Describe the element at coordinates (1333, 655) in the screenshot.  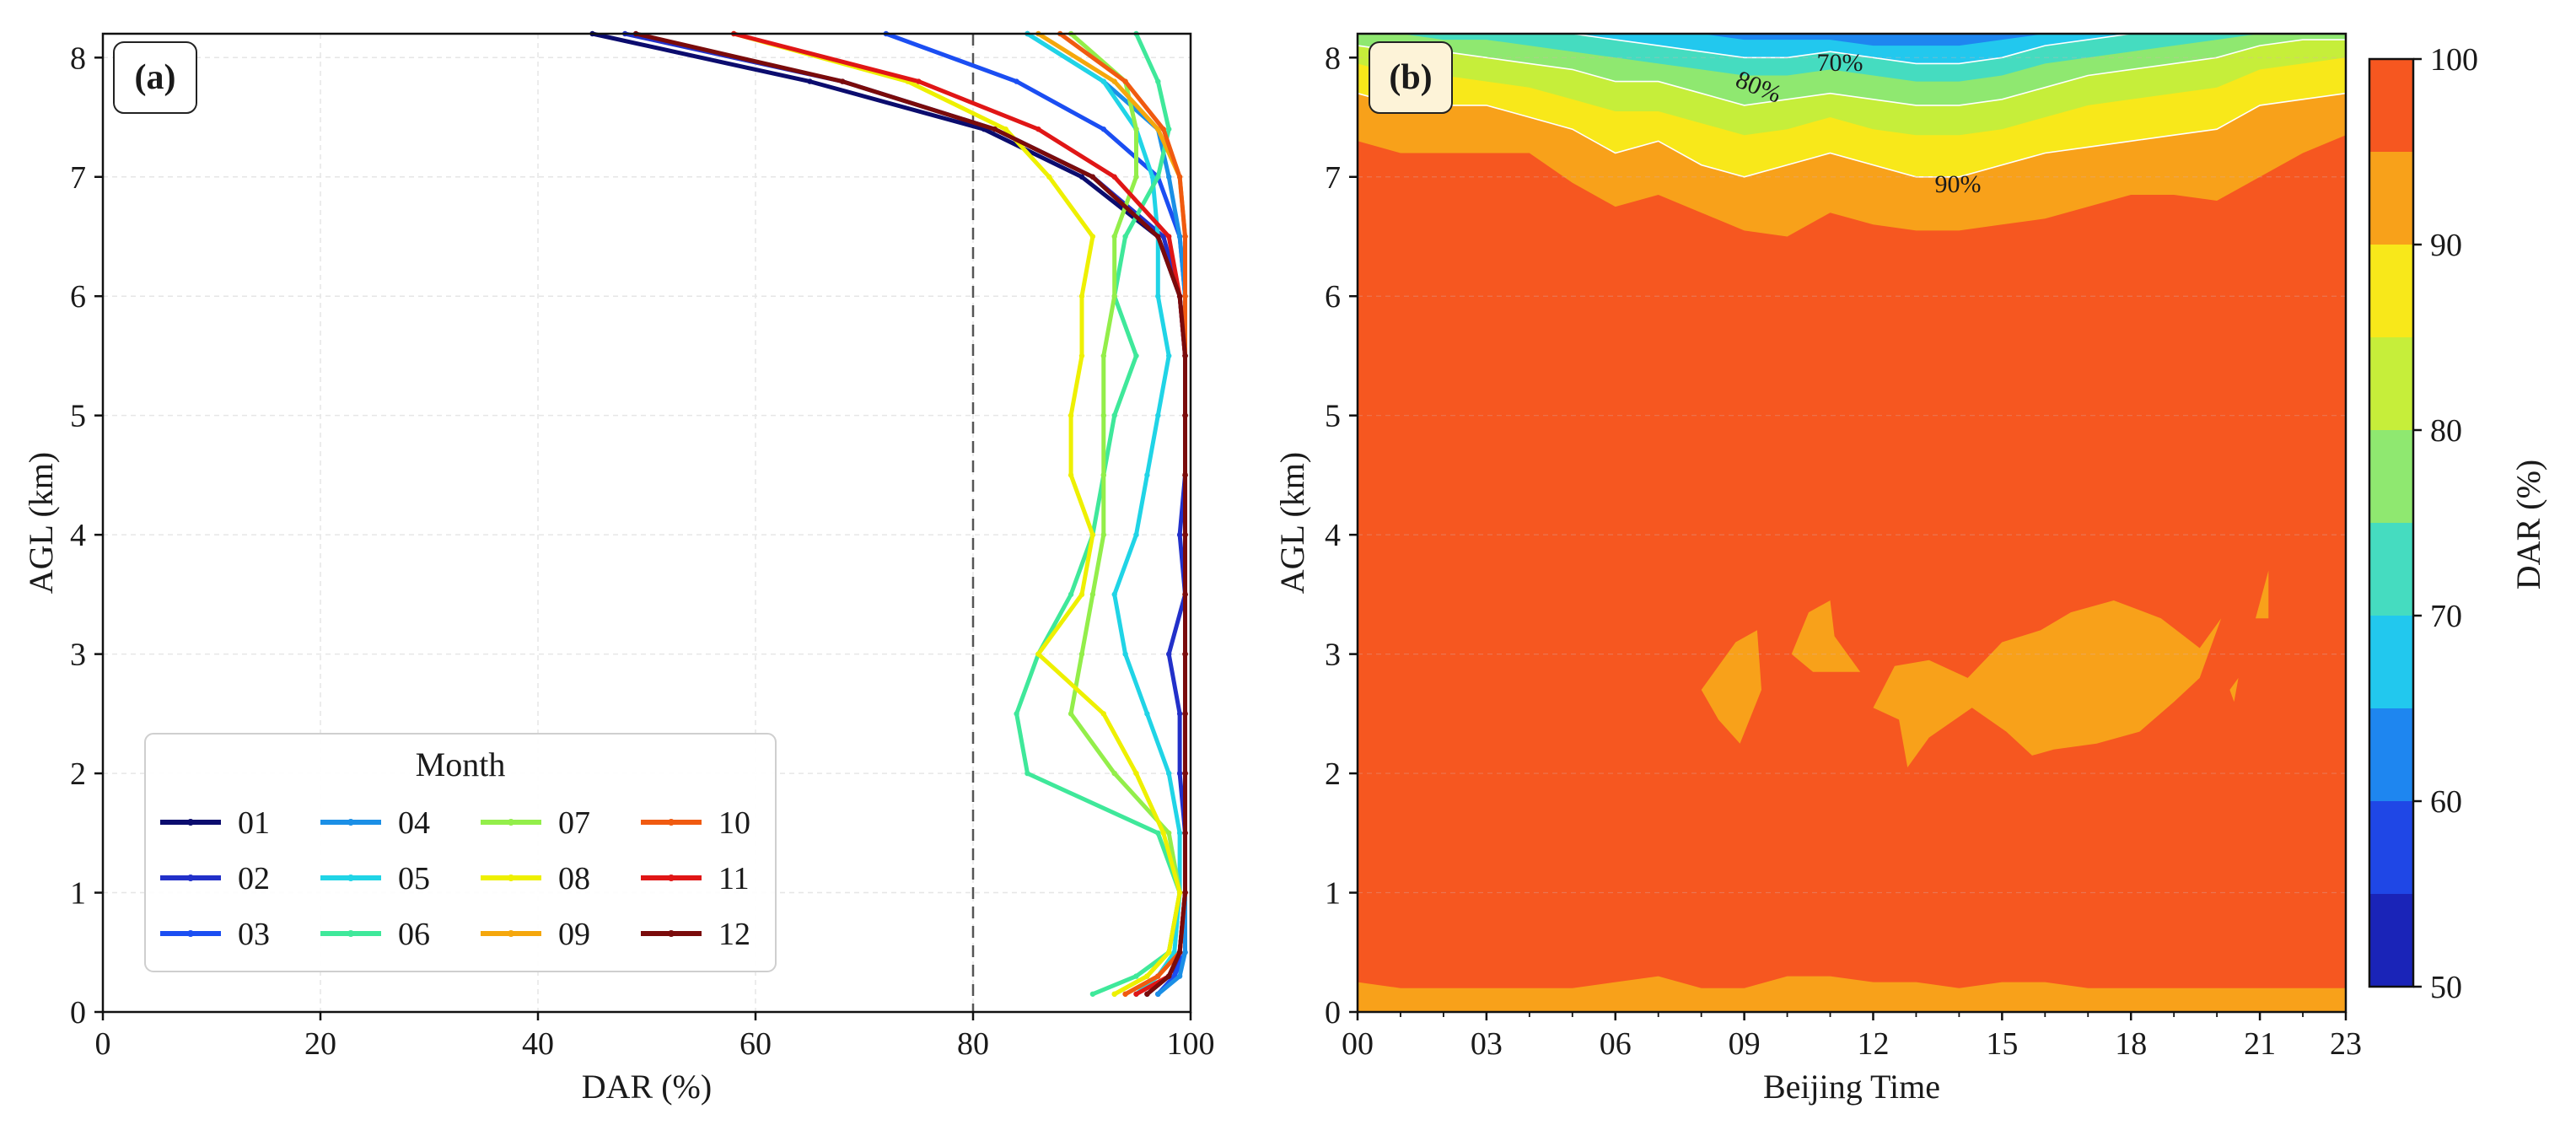
I see `y-tick-label: 3` at that location.